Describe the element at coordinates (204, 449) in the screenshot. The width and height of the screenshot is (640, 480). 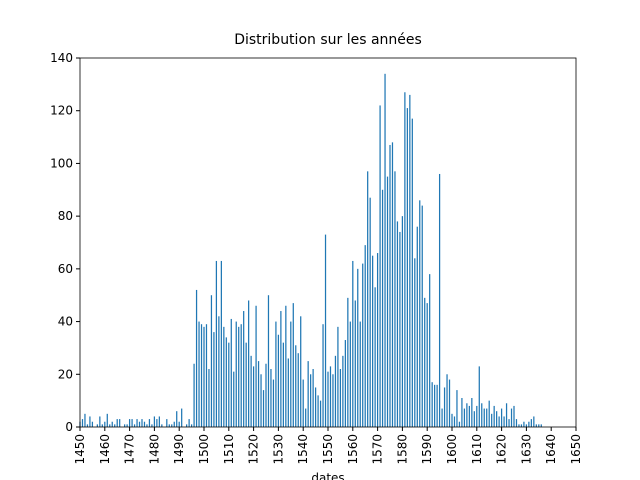
I see `x-tick-label: 1500` at that location.